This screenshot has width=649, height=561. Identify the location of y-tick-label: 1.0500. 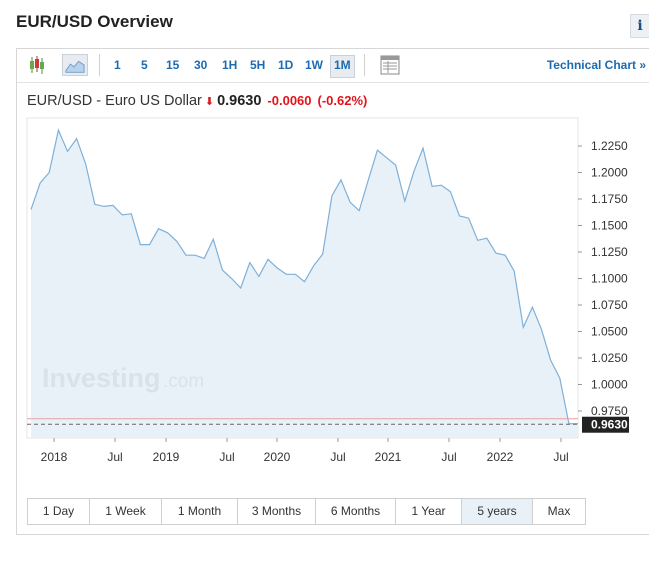
(609, 332).